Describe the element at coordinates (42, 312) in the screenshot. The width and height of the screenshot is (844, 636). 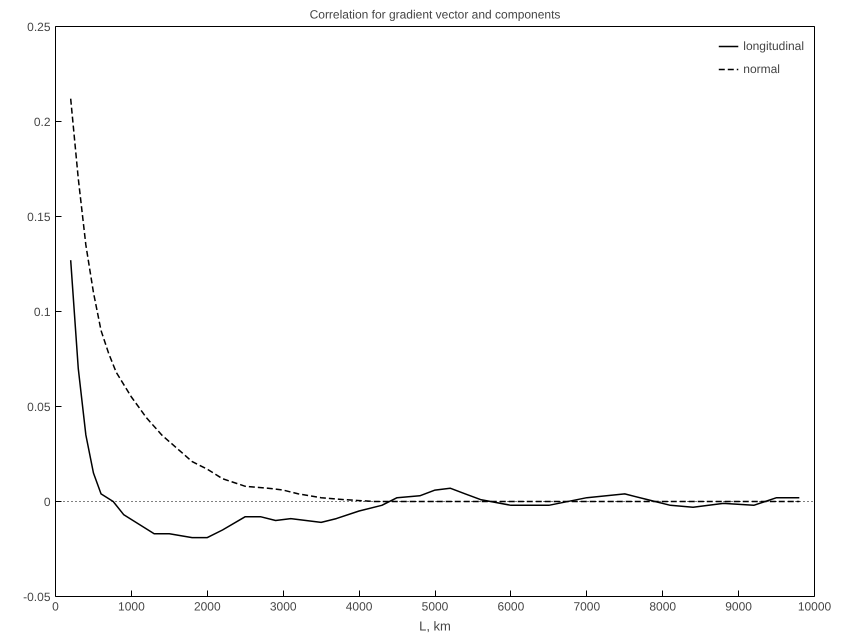
I see `y-tick-label: 0.1` at that location.